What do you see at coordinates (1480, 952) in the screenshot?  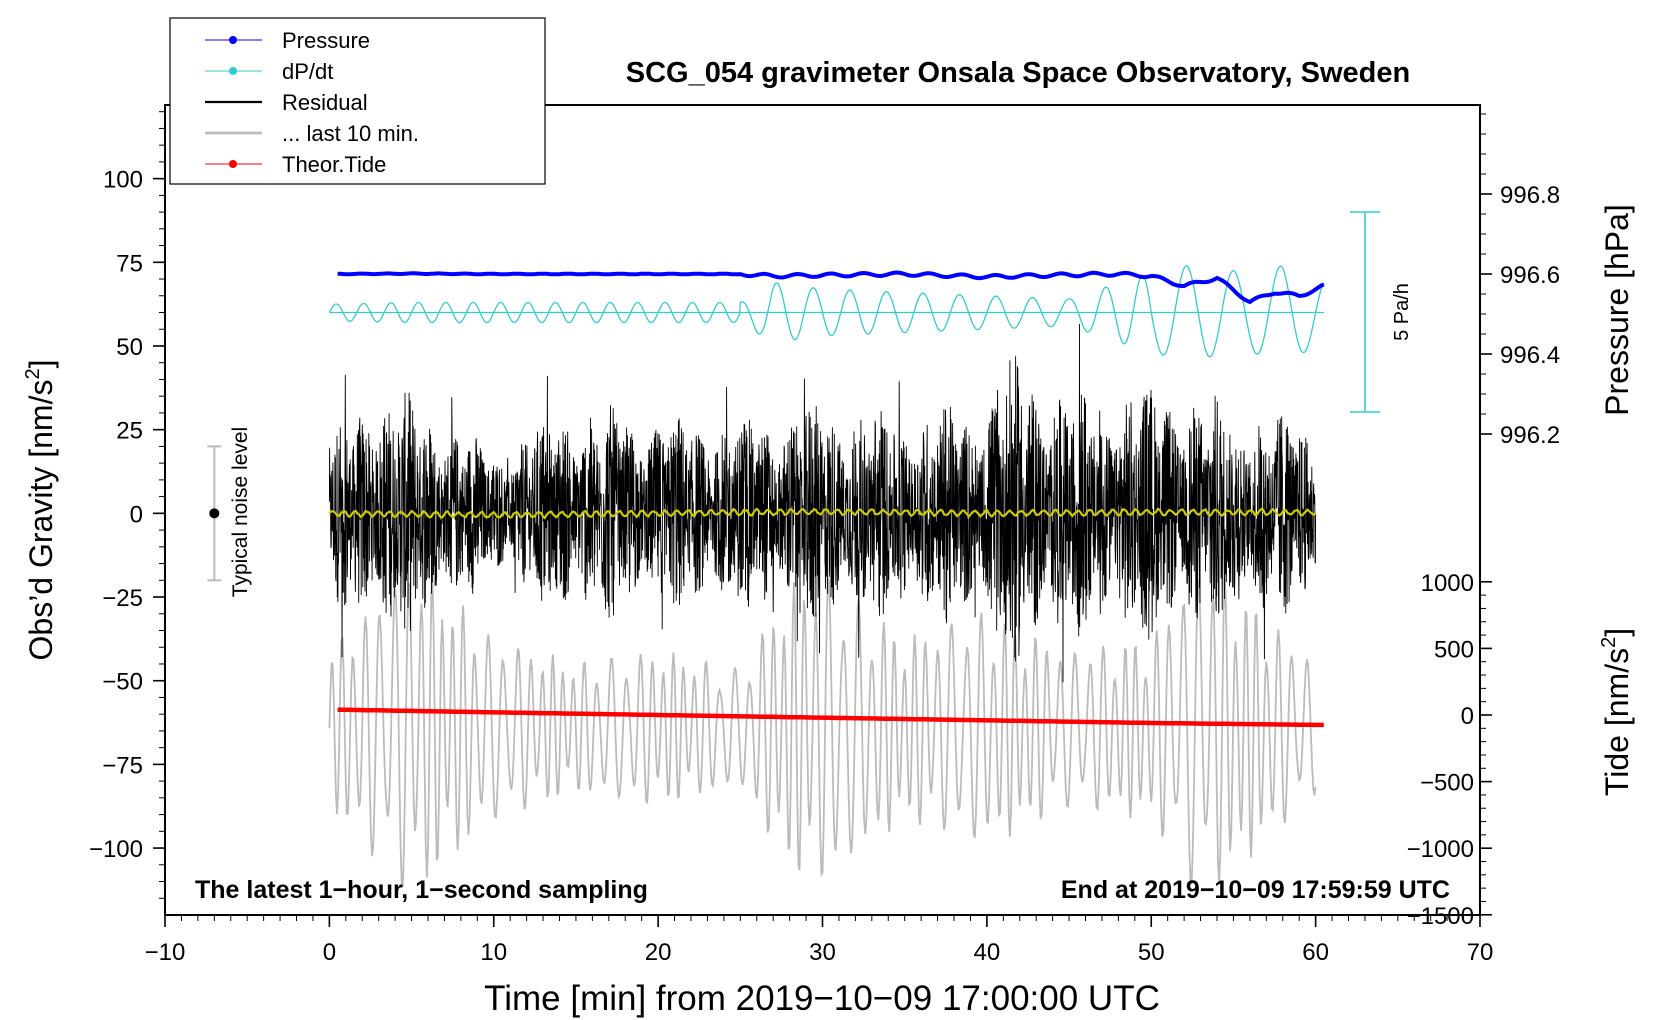 I see `x-tick-label: 70` at bounding box center [1480, 952].